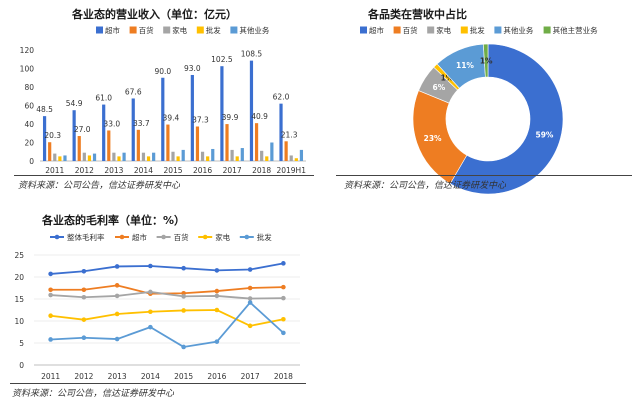 Image resolution: width=640 pixels, height=401 pixels. I want to click on share-data-label-4: 11%, so click(465, 65).